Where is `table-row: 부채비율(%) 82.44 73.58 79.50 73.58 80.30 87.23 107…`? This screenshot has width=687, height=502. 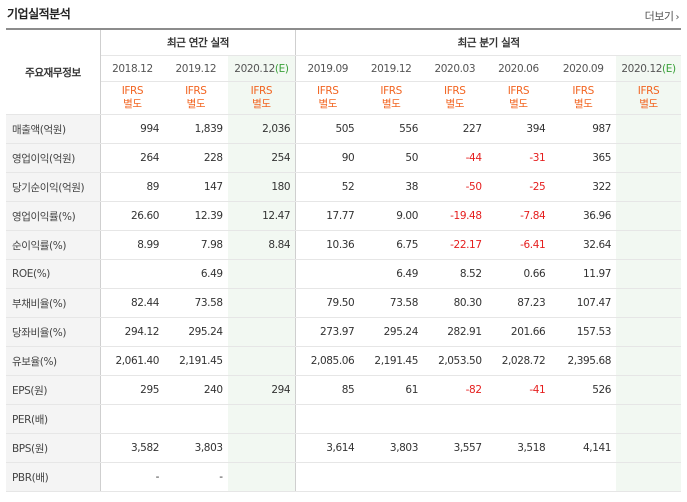 table-row: 부채비율(%) 82.44 73.58 79.50 73.58 80.30 87.23 107… is located at coordinates (343, 303).